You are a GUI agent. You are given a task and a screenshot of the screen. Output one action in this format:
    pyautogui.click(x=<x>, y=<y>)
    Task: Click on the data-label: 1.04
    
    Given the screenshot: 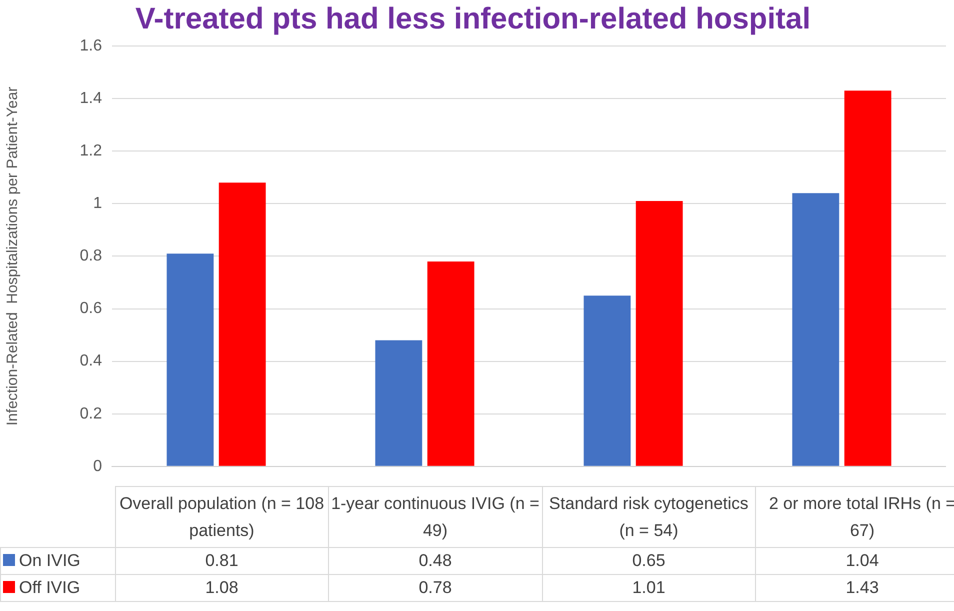 What is the action you would take?
    pyautogui.click(x=855, y=561)
    